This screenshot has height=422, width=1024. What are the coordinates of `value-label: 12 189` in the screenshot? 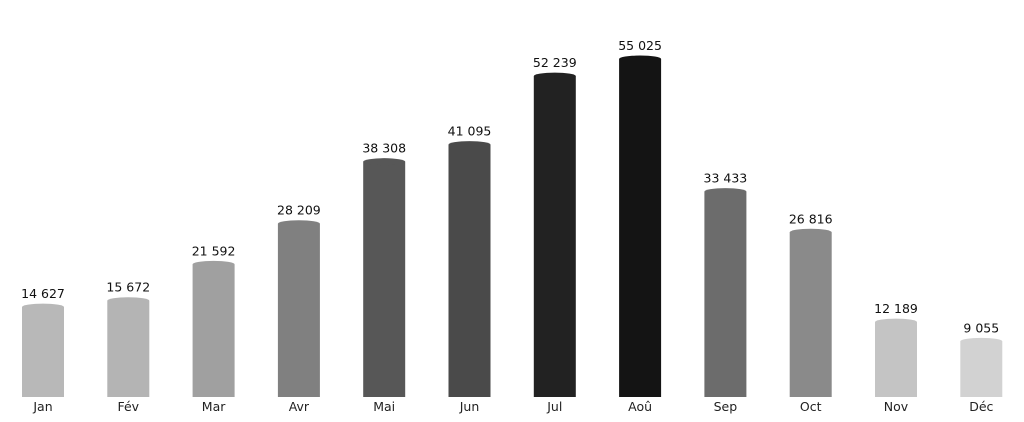 It's located at (896, 308).